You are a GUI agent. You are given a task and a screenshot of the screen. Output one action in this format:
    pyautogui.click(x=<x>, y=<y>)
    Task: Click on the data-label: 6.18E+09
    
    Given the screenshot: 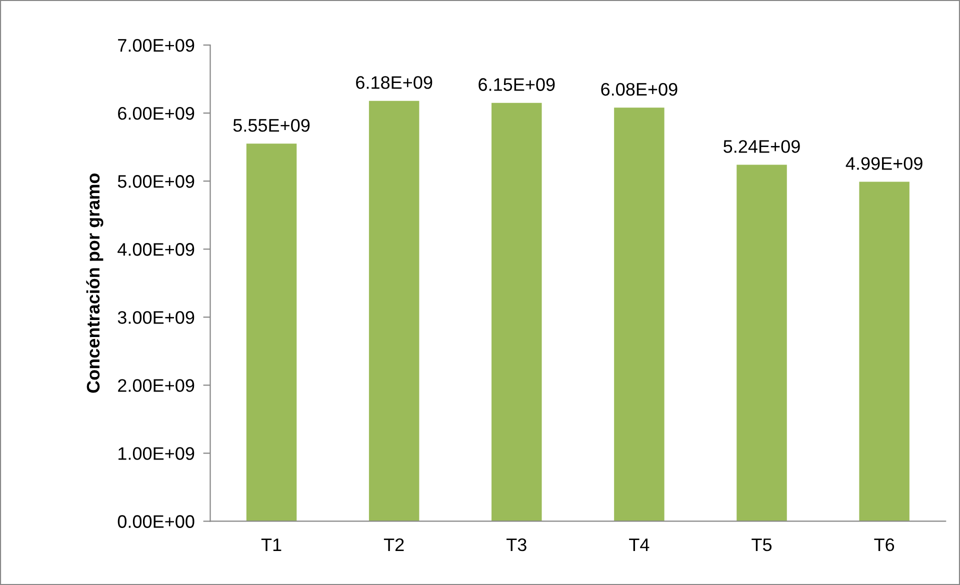 What is the action you would take?
    pyautogui.click(x=394, y=82)
    